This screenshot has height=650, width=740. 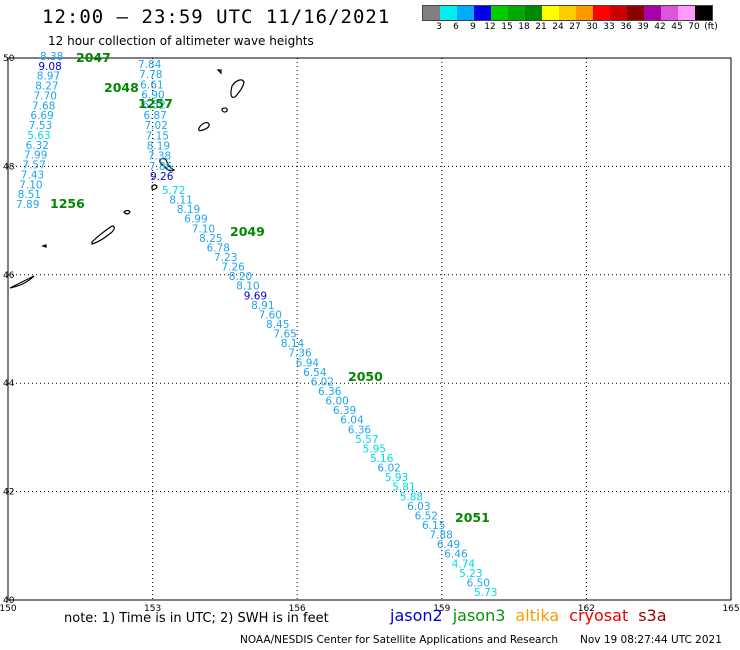 I want to click on legend-tick-label: 39, so click(x=643, y=27).